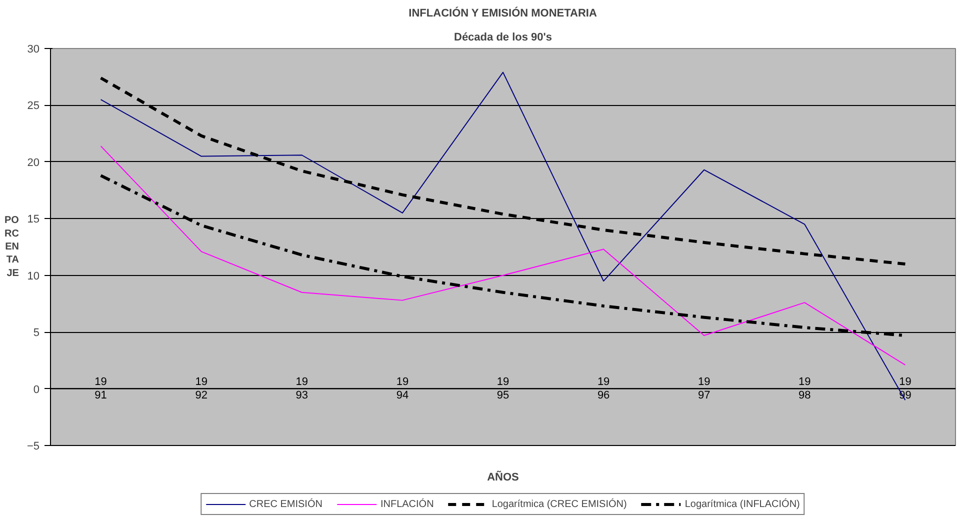 The image size is (977, 526). I want to click on y-tick-label: −5, so click(33, 446).